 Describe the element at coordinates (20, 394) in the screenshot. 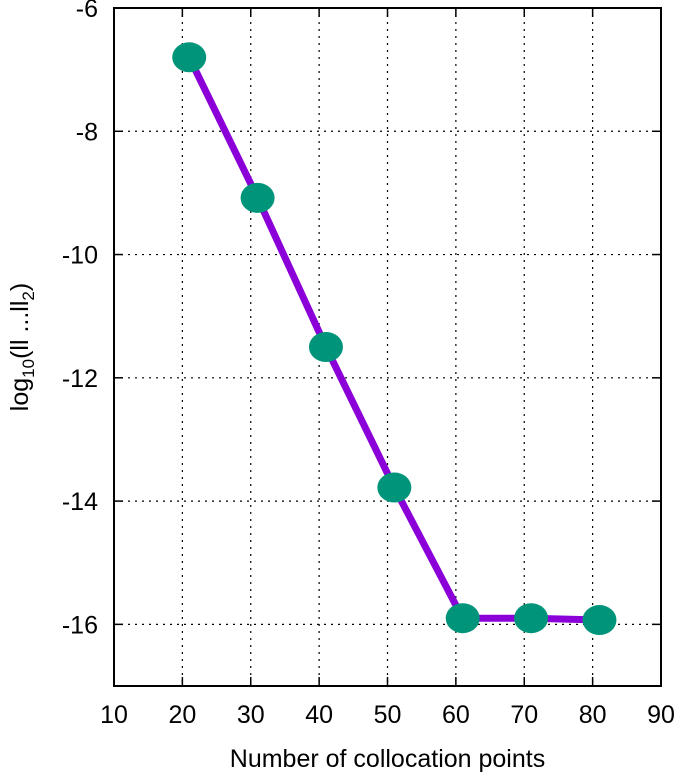

I see `y-axis-title-prefix: log` at that location.